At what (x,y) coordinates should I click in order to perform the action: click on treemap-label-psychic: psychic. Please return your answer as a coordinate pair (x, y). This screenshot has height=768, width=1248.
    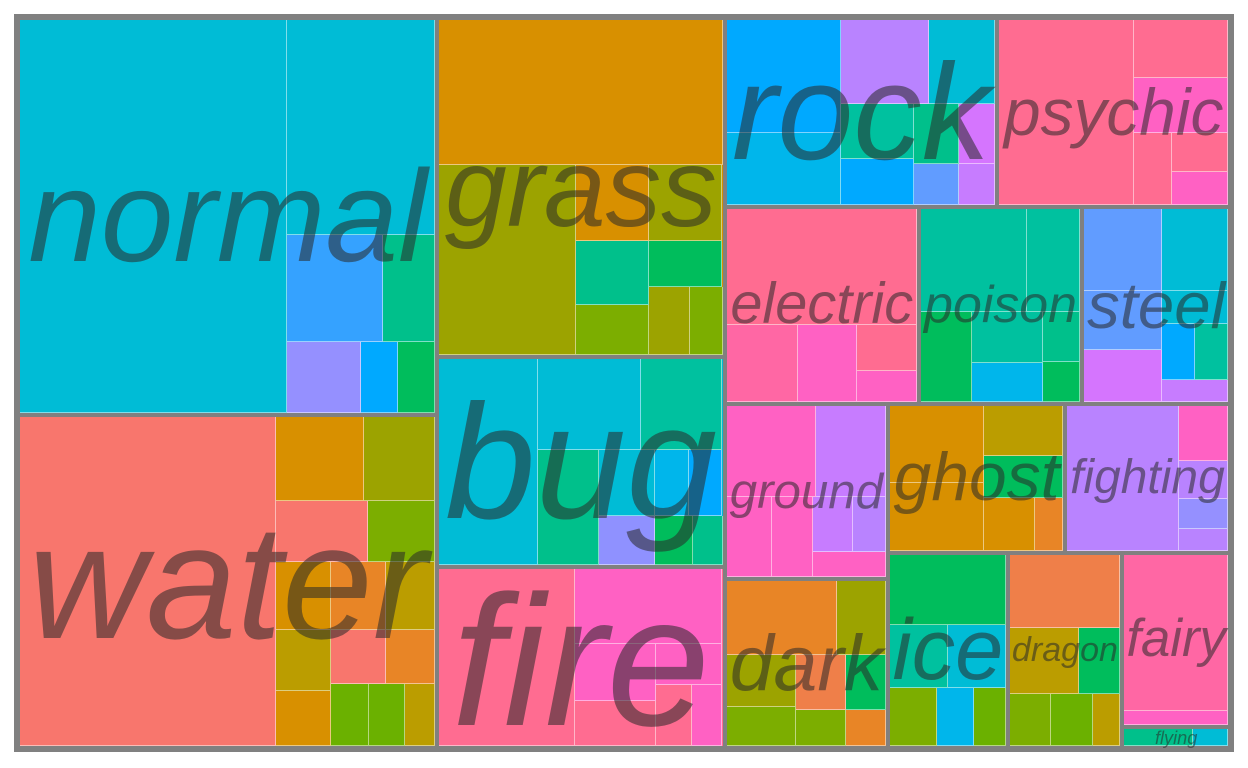
    Looking at the image, I should click on (1114, 111).